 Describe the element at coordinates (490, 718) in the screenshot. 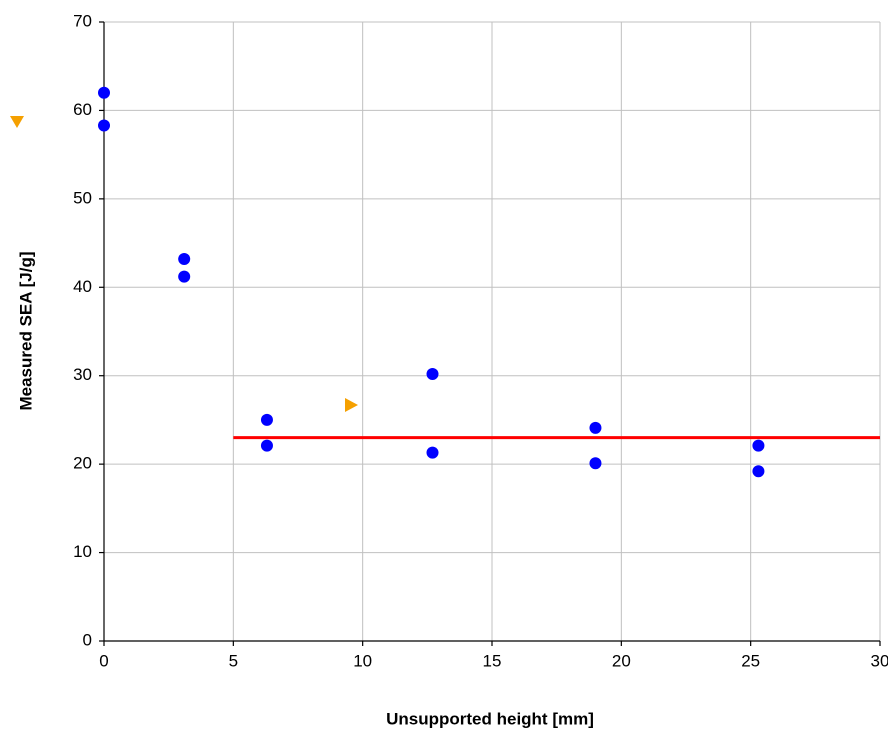

I see `x-axis-label: Unsupported height [mm]` at that location.